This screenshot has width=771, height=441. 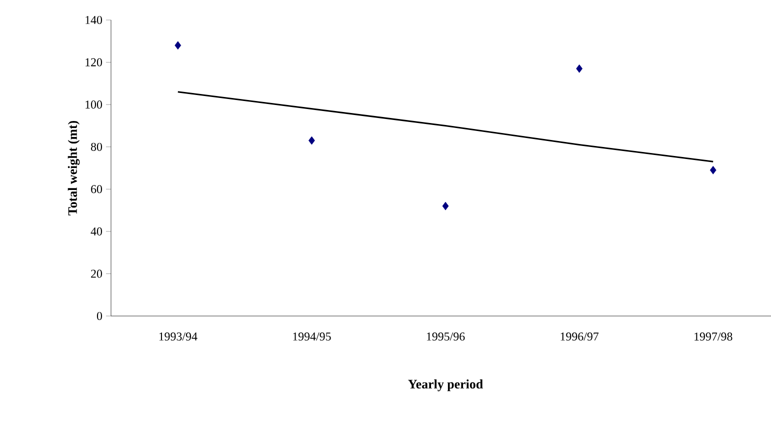 I want to click on y-tick-label: 140, so click(x=94, y=20).